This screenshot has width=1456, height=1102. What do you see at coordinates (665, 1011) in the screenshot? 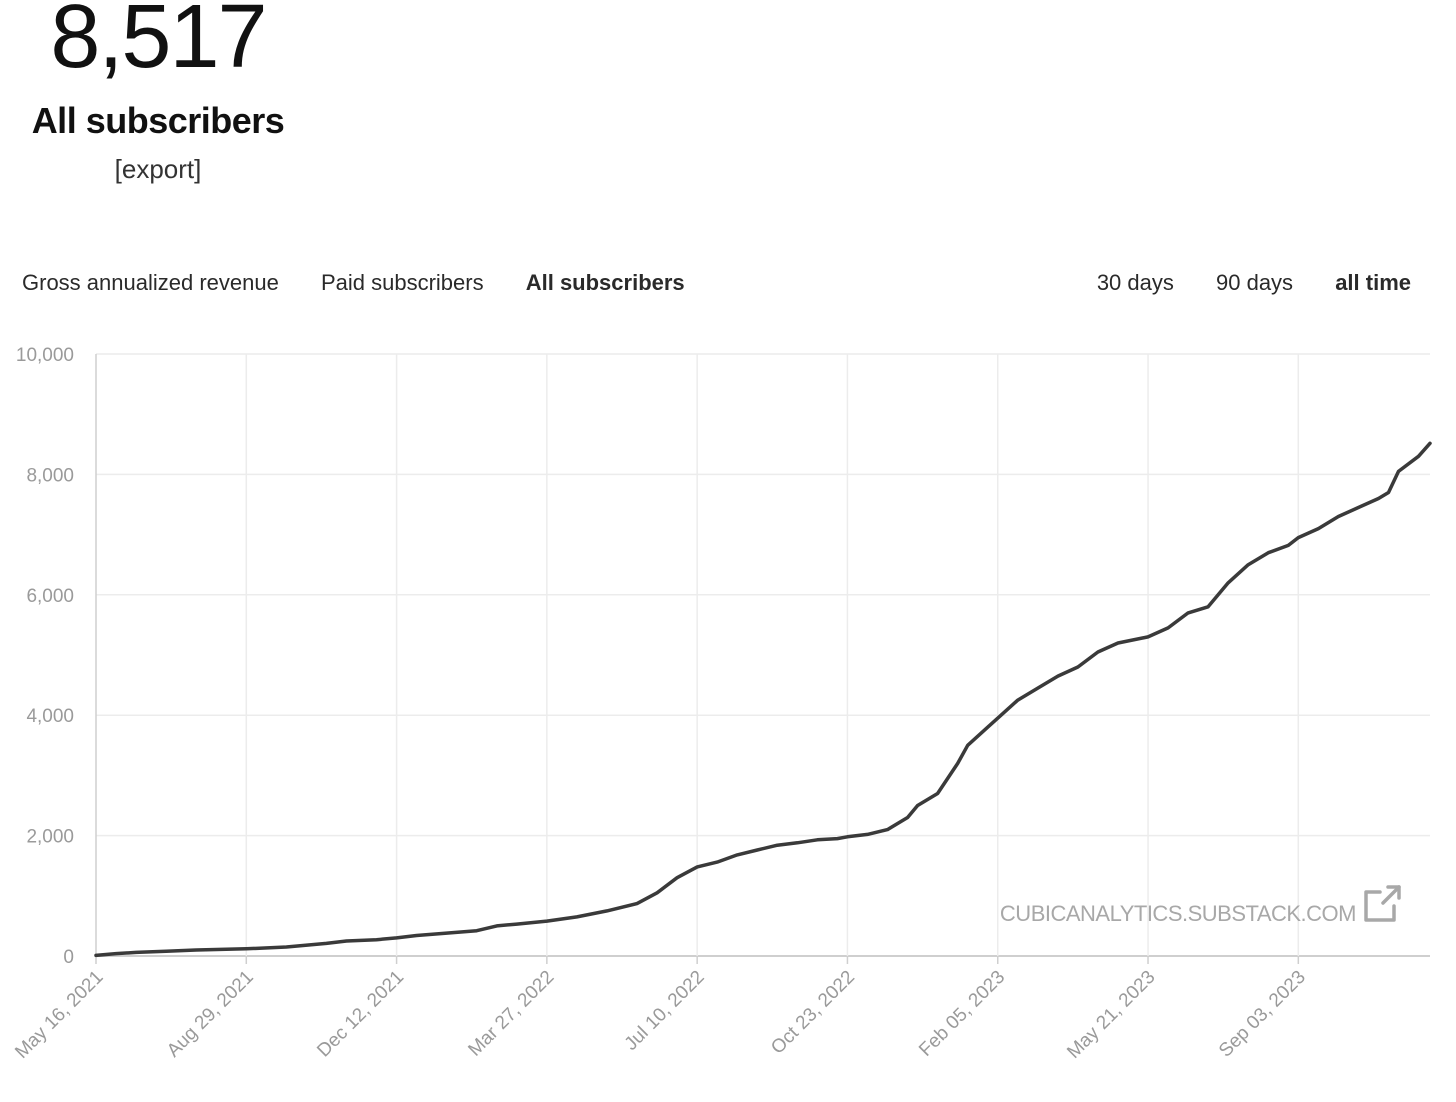
I see `x-tick-label: Jul 10, 2022` at bounding box center [665, 1011].